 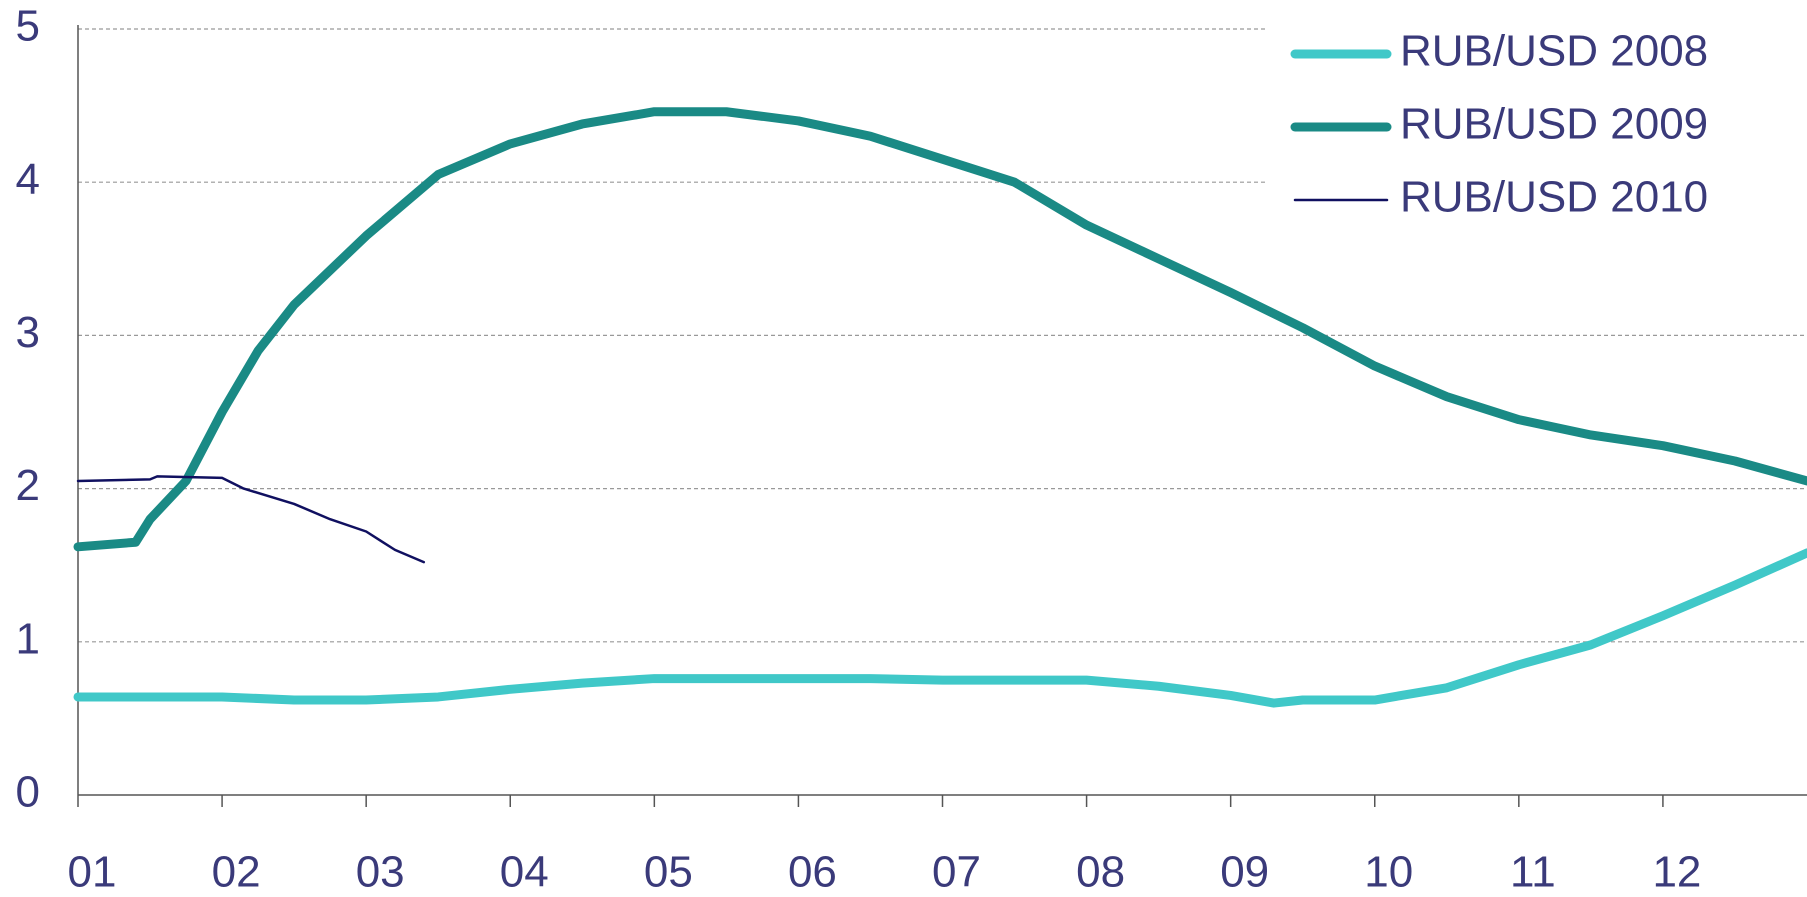 What do you see at coordinates (236, 872) in the screenshot?
I see `x-tick-label: 02` at bounding box center [236, 872].